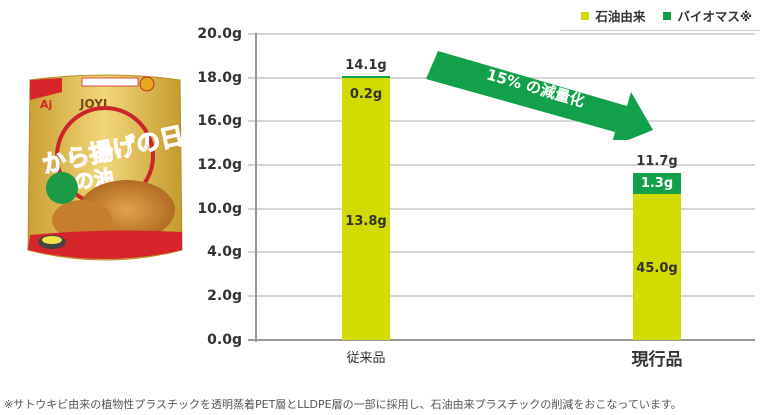 The width and height of the screenshot is (770, 415). I want to click on gridline-0-baseline, so click(501, 340).